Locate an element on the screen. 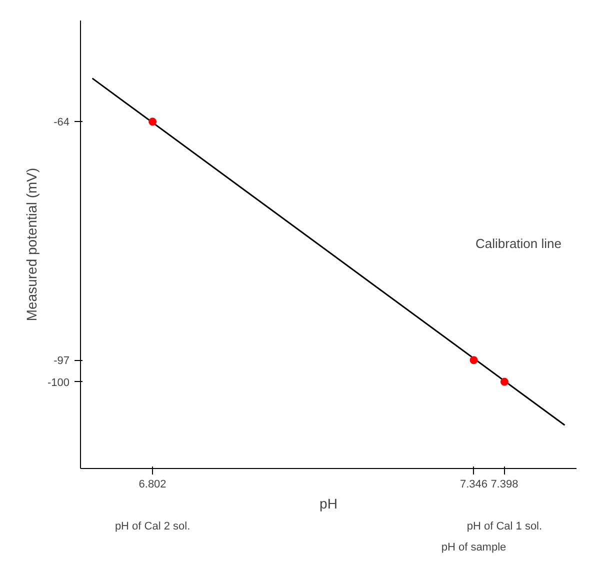 The image size is (616, 566). y-axis-title: Measured potential (mV) is located at coordinates (31, 245).